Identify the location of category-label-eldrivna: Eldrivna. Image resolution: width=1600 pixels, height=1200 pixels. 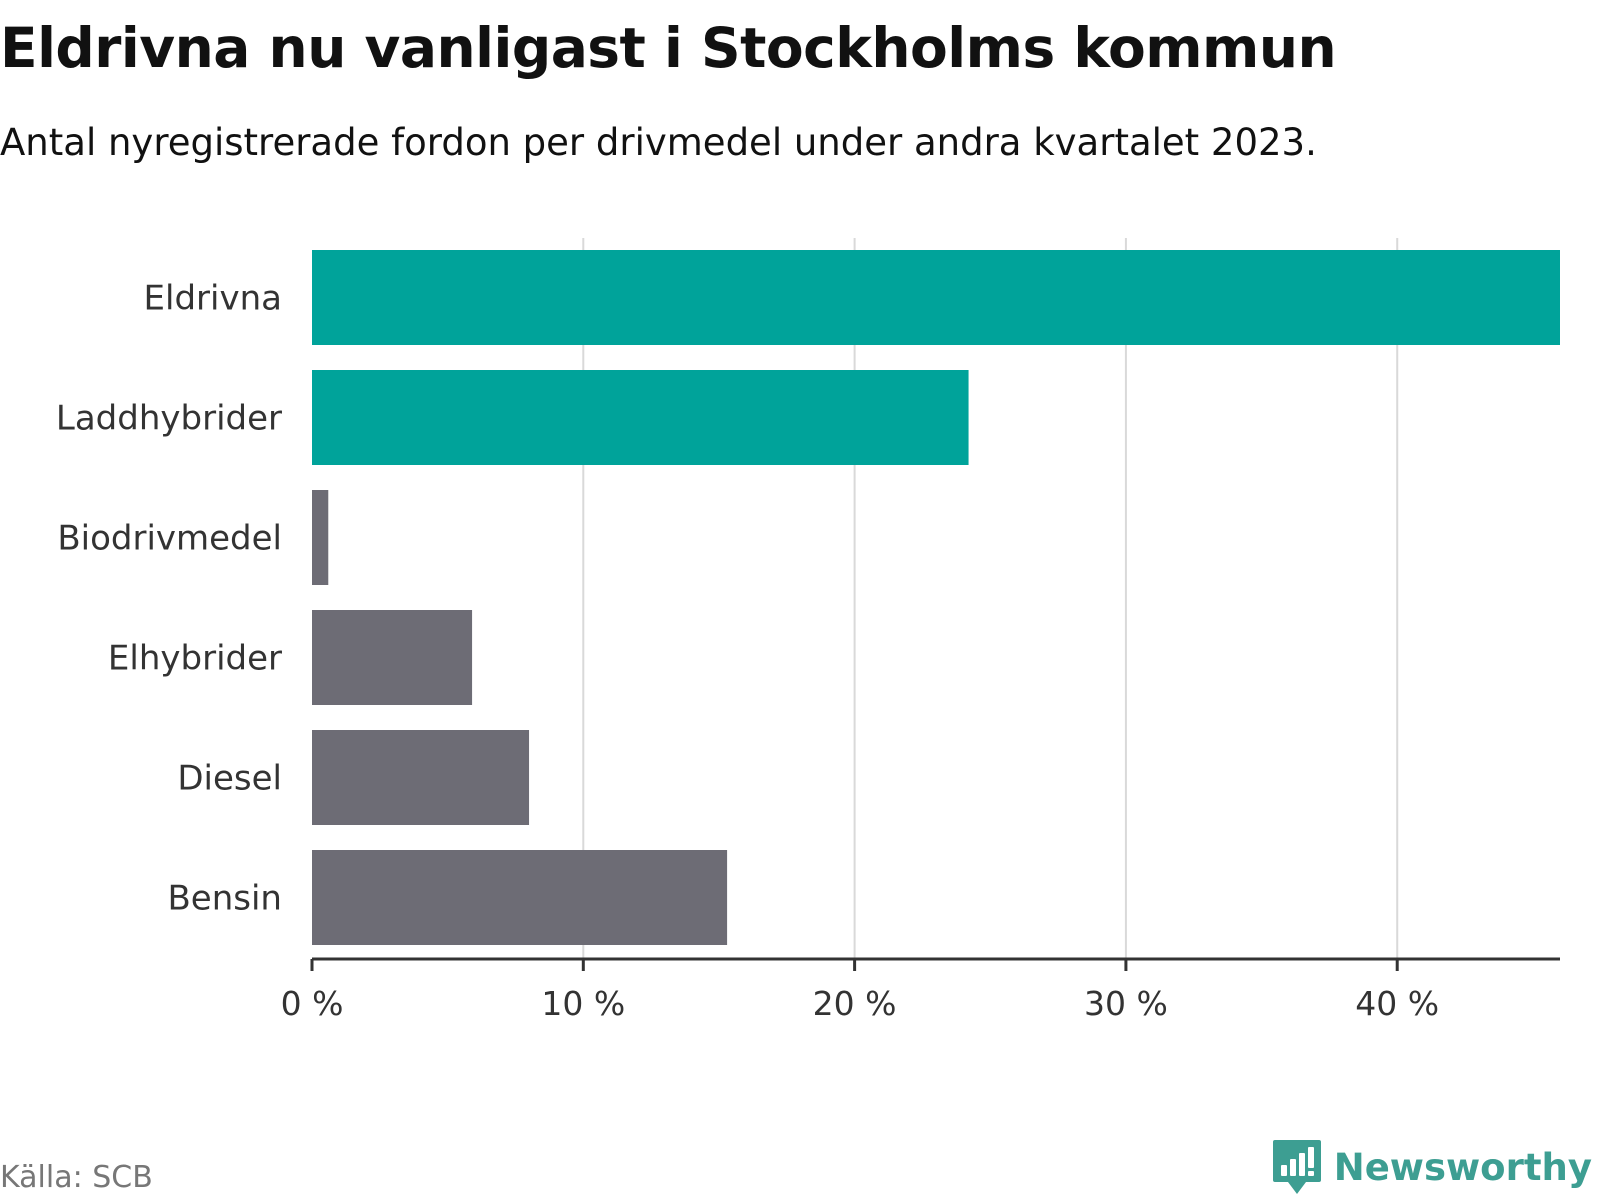
(213, 299).